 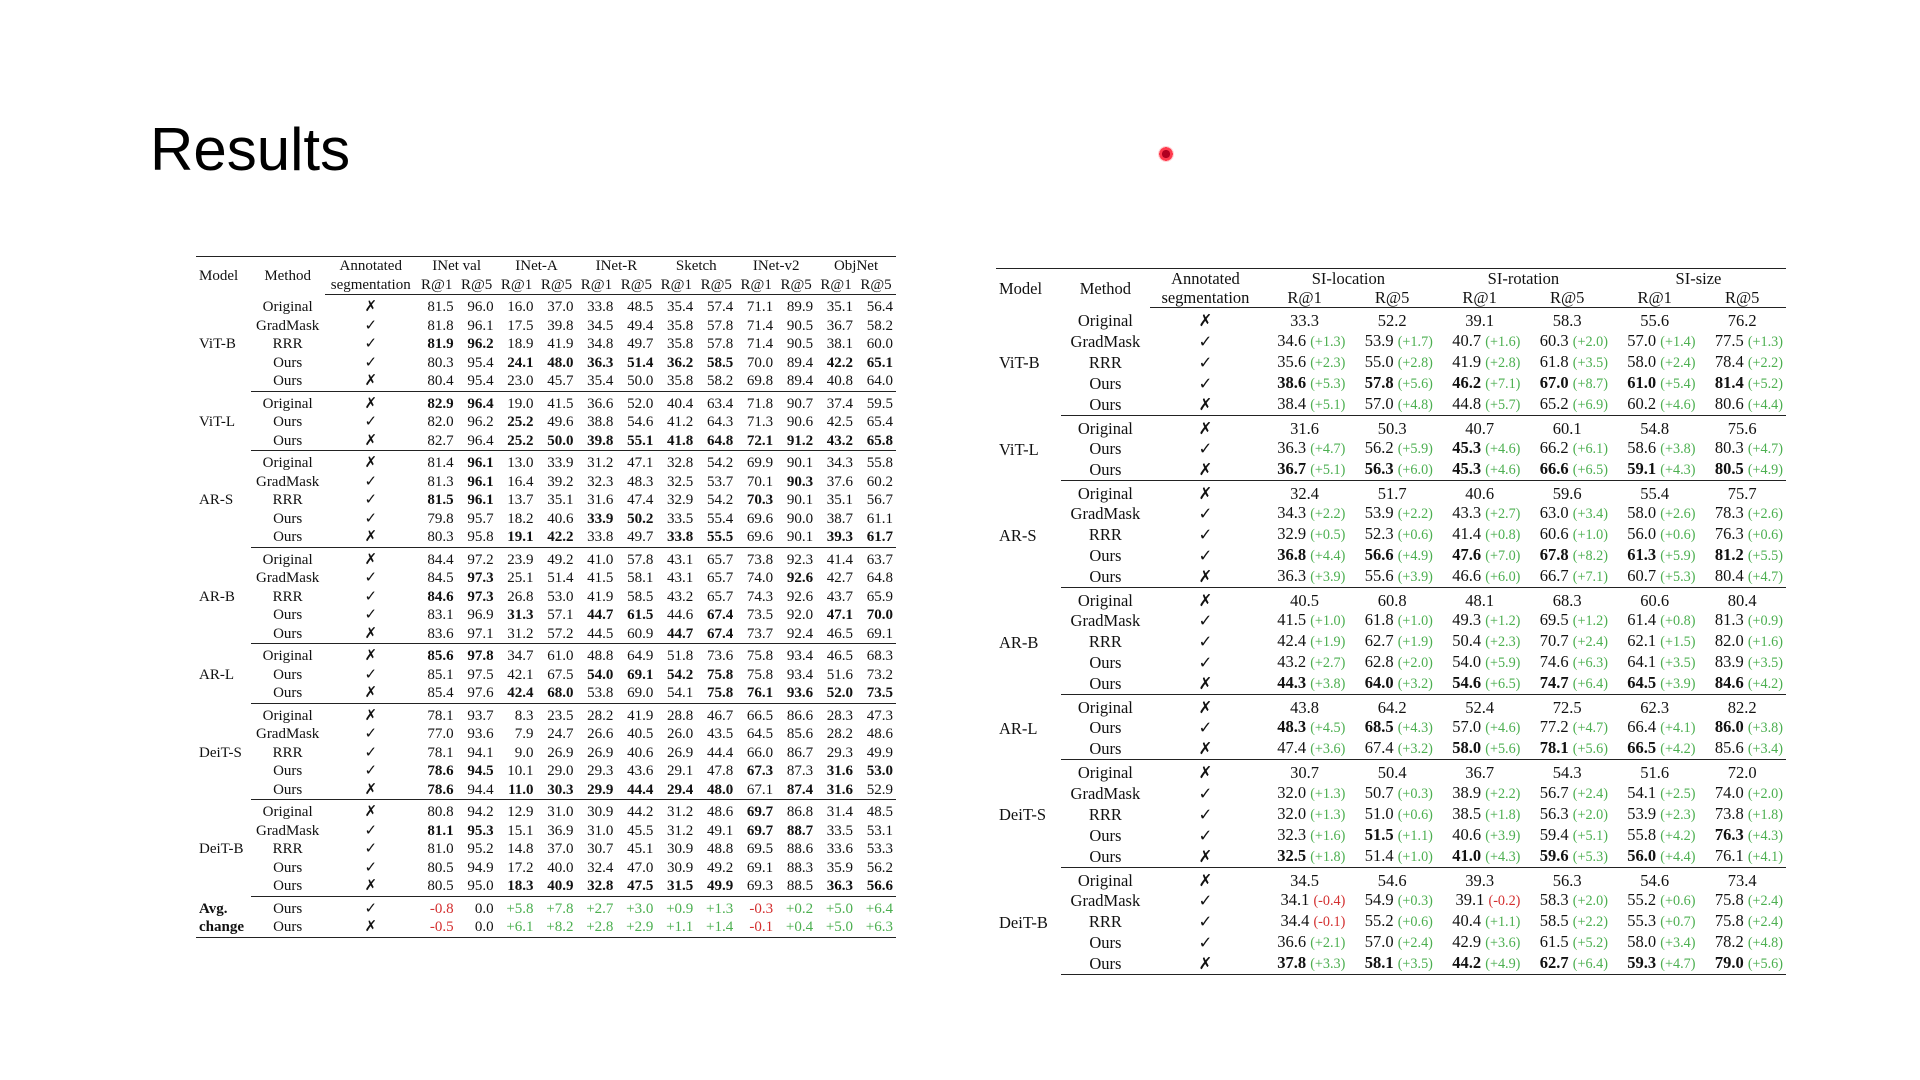 What do you see at coordinates (600, 403) in the screenshot?
I see `table-cell: 36.6` at bounding box center [600, 403].